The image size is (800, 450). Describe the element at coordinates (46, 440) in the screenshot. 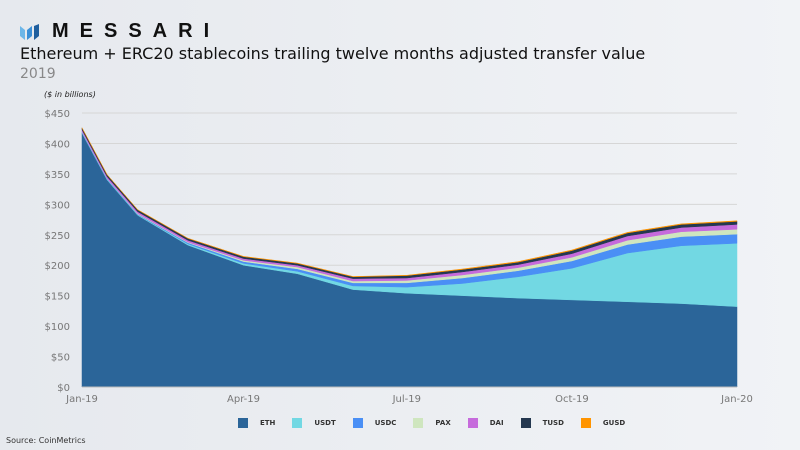

I see `source-note: Source: CoinMetrics` at that location.